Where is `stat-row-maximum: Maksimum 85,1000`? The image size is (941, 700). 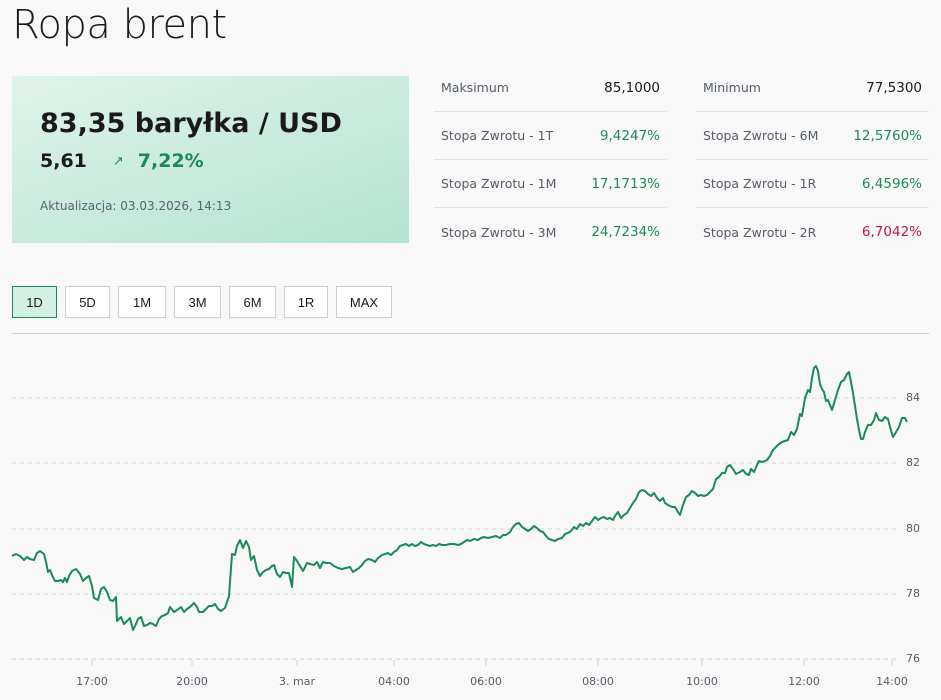
stat-row-maximum: Maksimum 85,1000 is located at coordinates (550, 91).